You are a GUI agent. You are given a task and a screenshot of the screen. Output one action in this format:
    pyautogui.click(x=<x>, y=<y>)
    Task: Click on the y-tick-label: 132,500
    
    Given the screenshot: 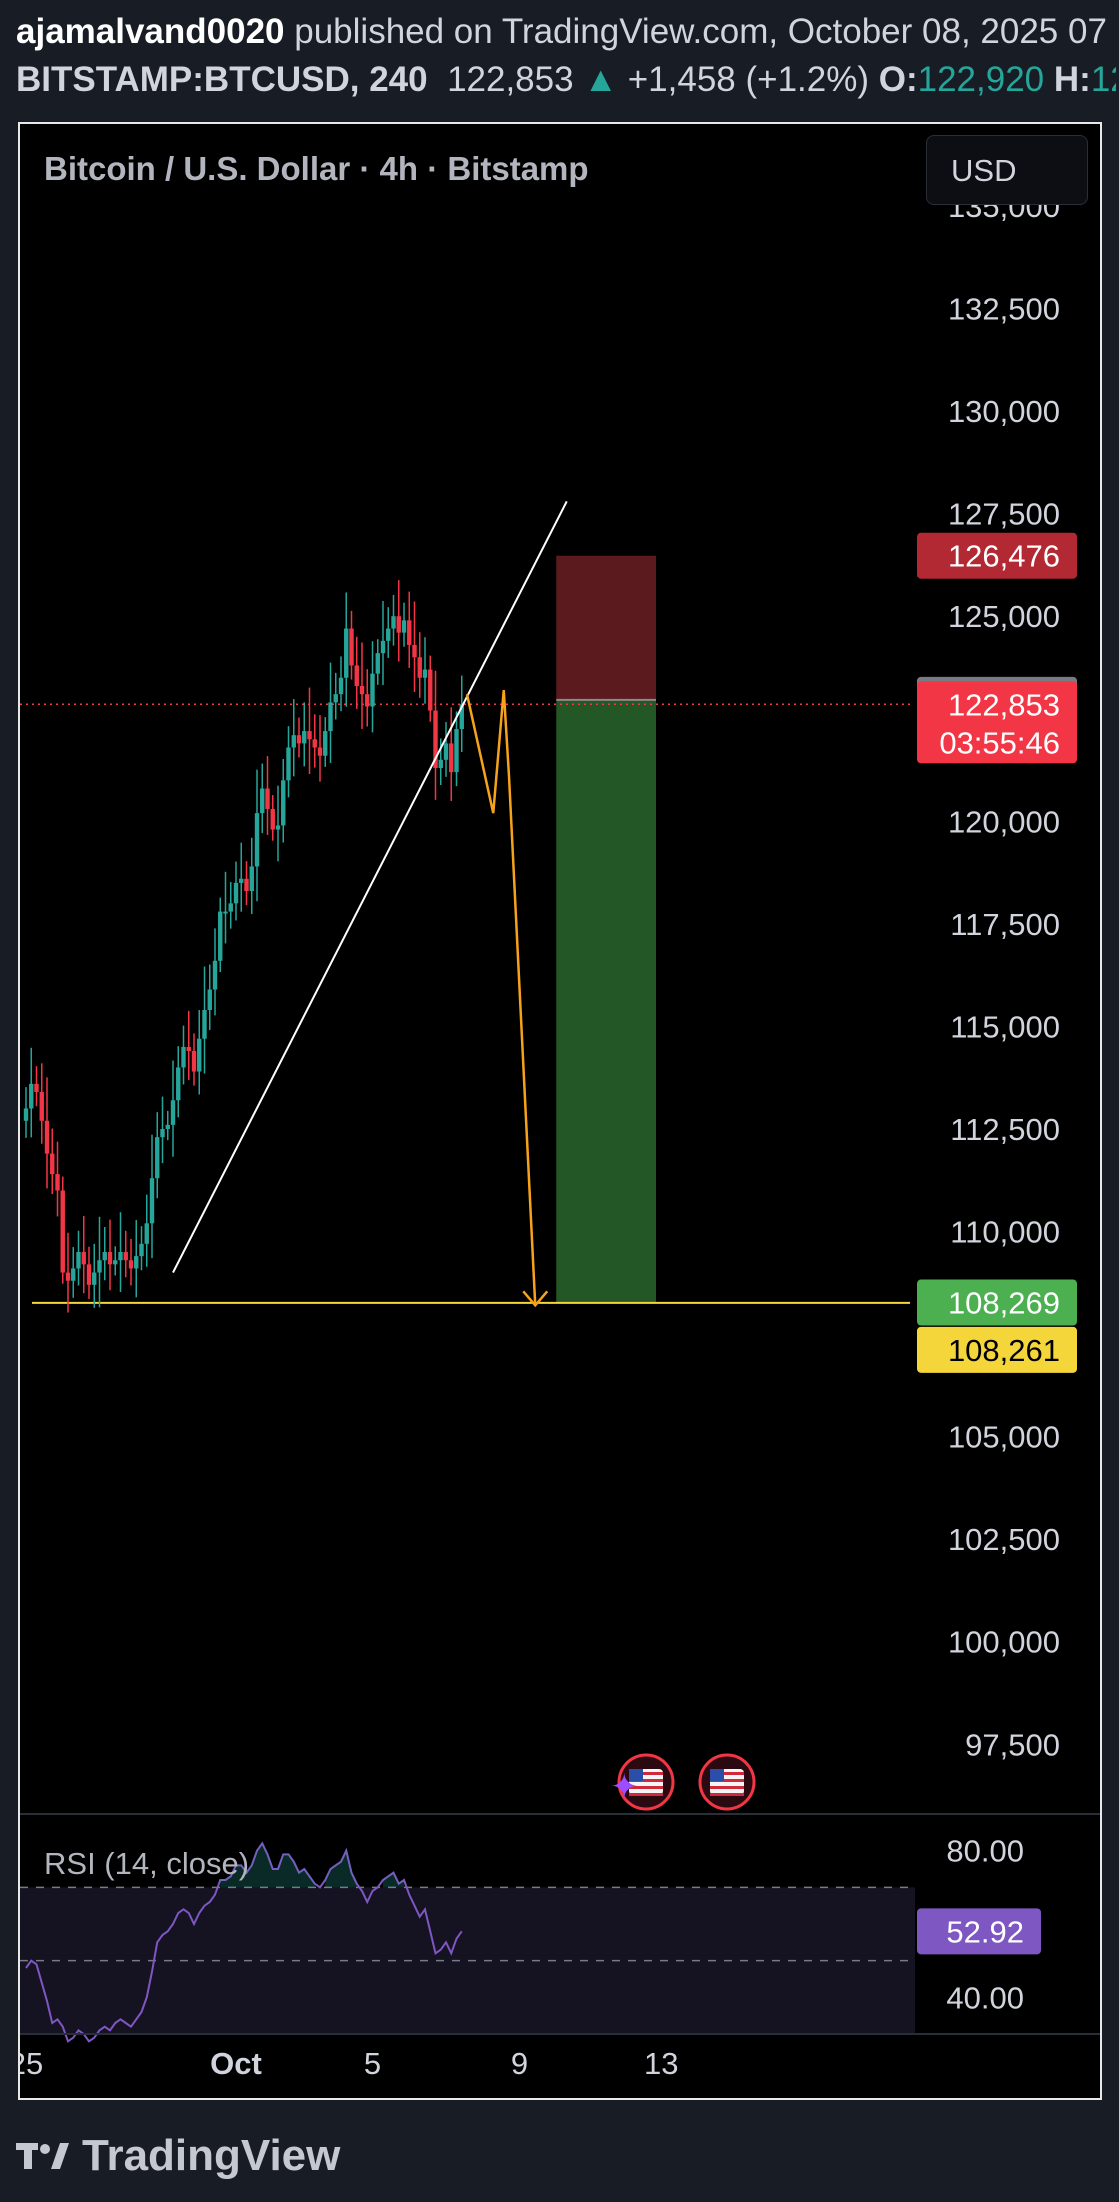 What is the action you would take?
    pyautogui.click(x=1004, y=309)
    